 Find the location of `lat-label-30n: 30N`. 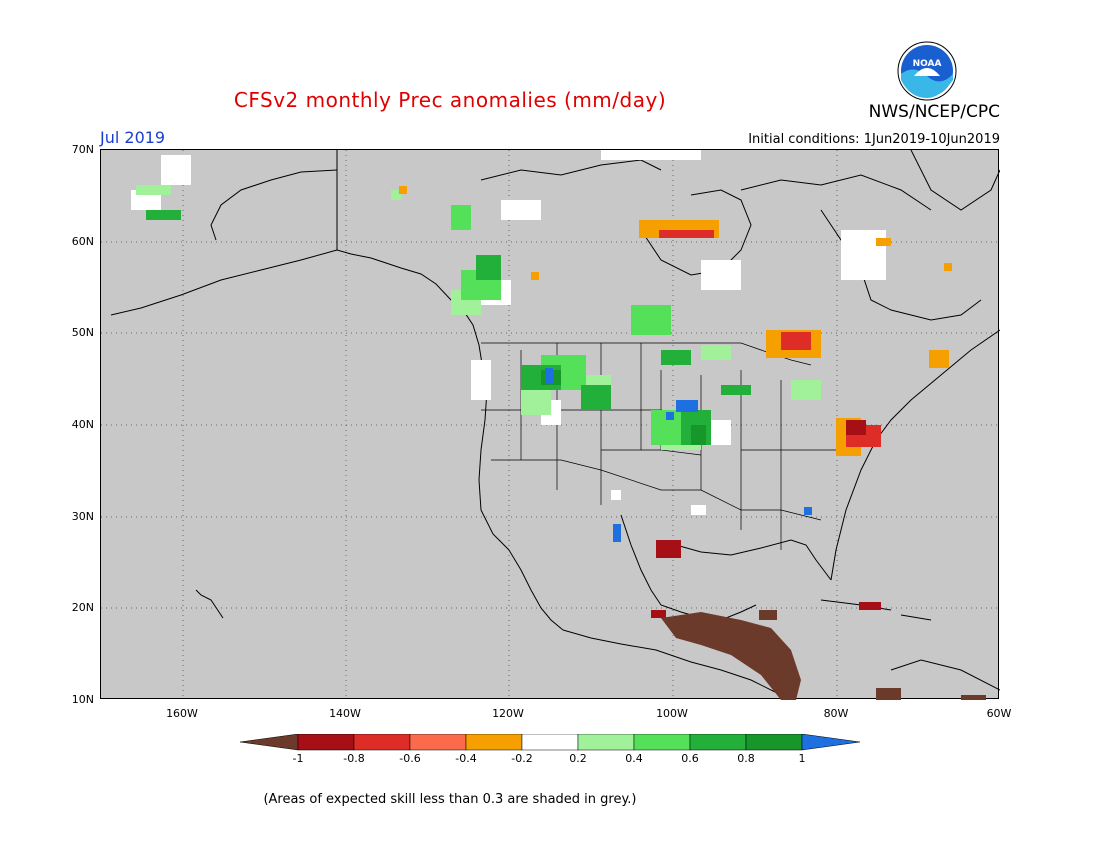

lat-label-30n: 30N is located at coordinates (82, 516).